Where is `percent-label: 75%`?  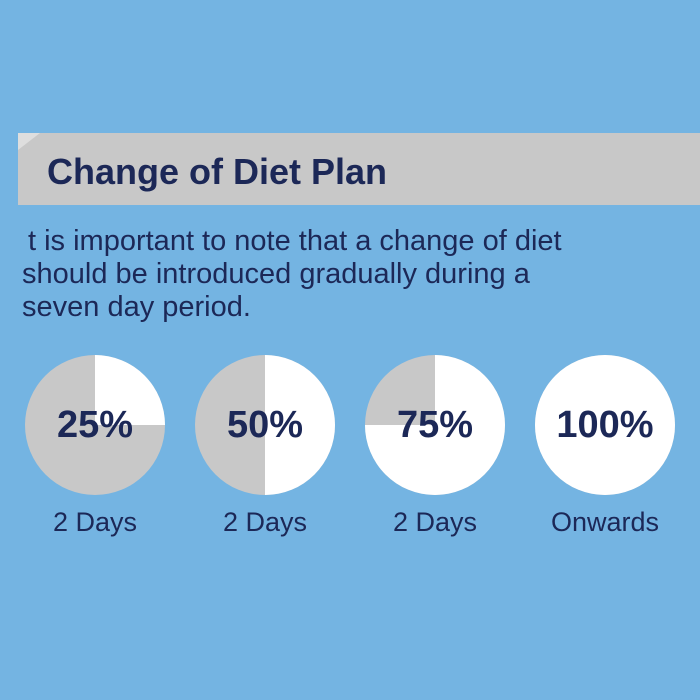
percent-label: 75% is located at coordinates (435, 425).